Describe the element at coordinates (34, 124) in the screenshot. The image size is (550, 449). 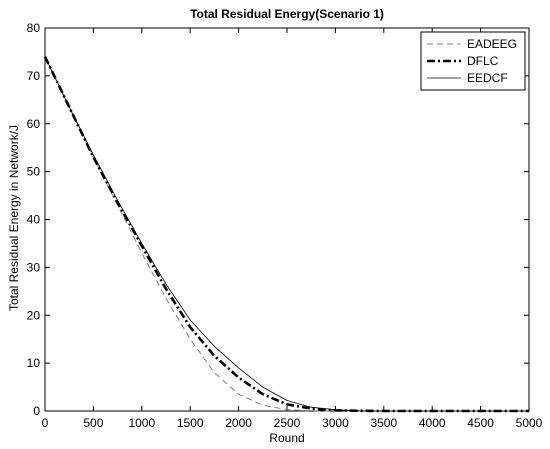
I see `y-tick-label: 60` at that location.